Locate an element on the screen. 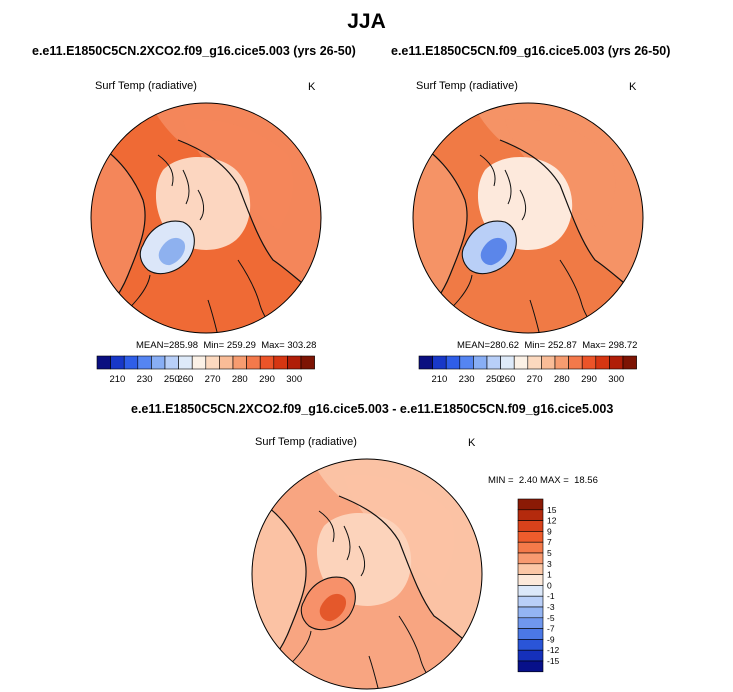 The width and height of the screenshot is (733, 692). colorbar-tick-label: -3 is located at coordinates (551, 607).